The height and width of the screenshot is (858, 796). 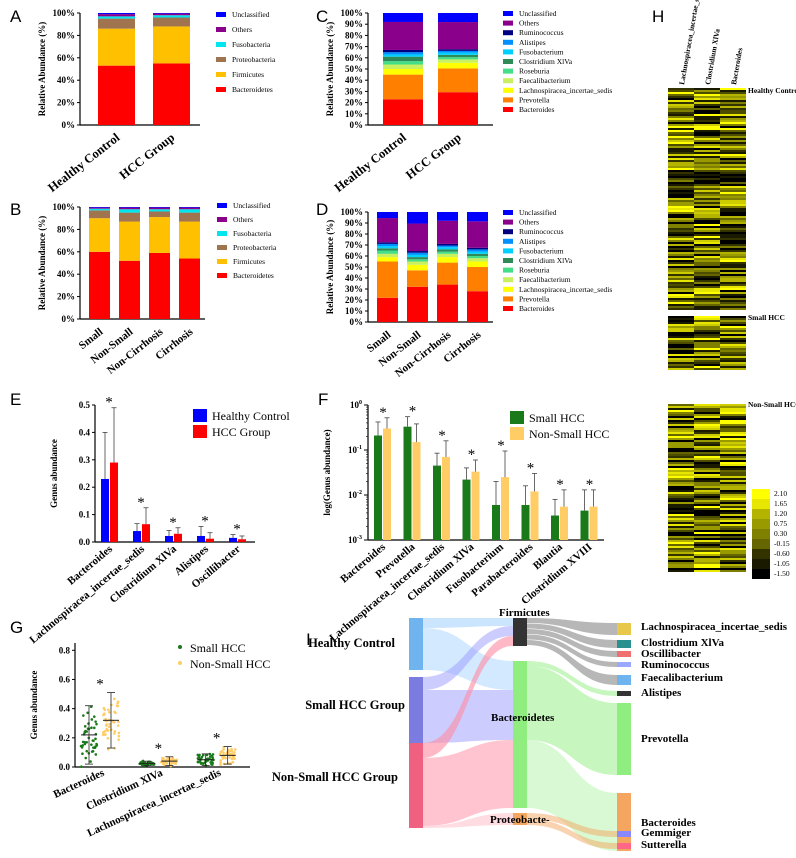 What do you see at coordinates (356, 405) in the screenshot?
I see `y-tick-label: 10⁰` at bounding box center [356, 405].